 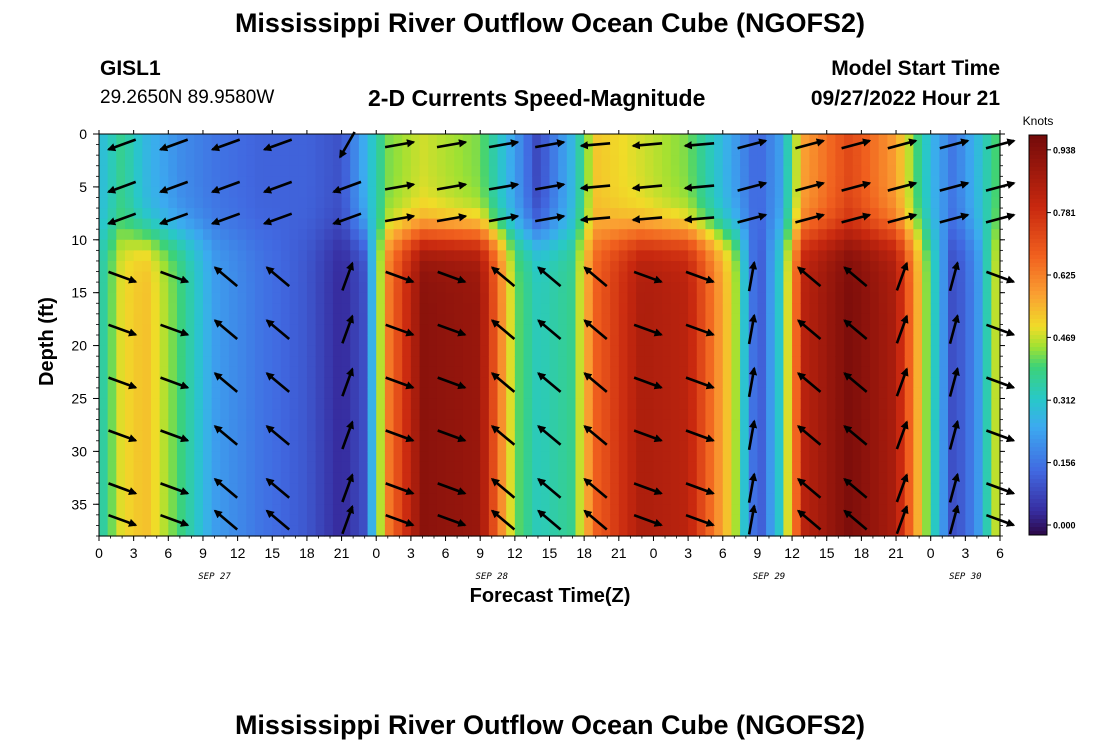 What do you see at coordinates (79, 346) in the screenshot?
I see `y-tick-label: 20` at bounding box center [79, 346].